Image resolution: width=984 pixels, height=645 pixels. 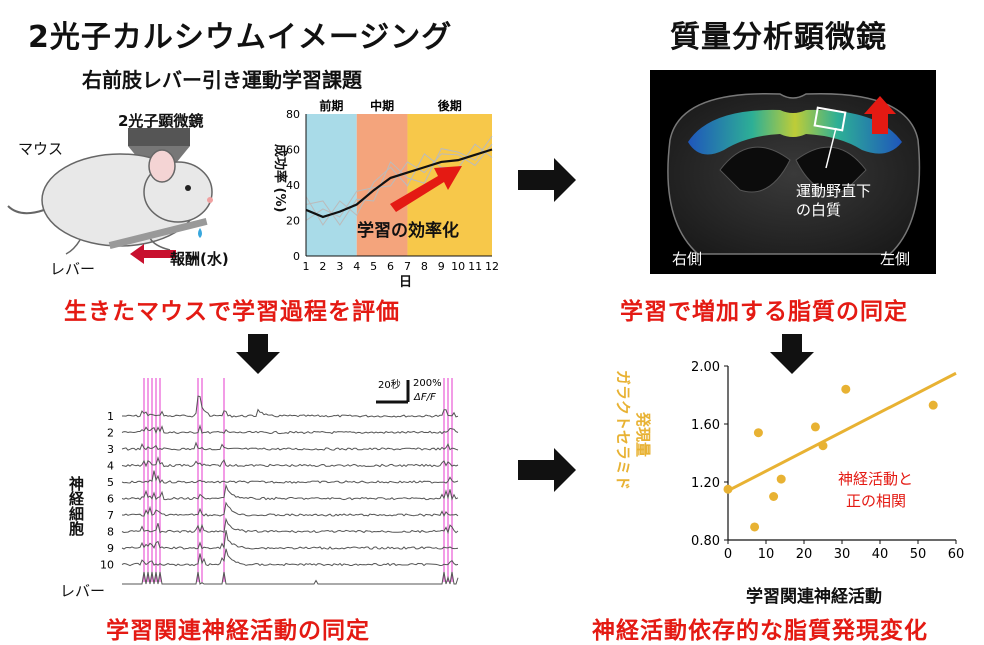 I want to click on x-tick-label: 8, so click(x=424, y=266).